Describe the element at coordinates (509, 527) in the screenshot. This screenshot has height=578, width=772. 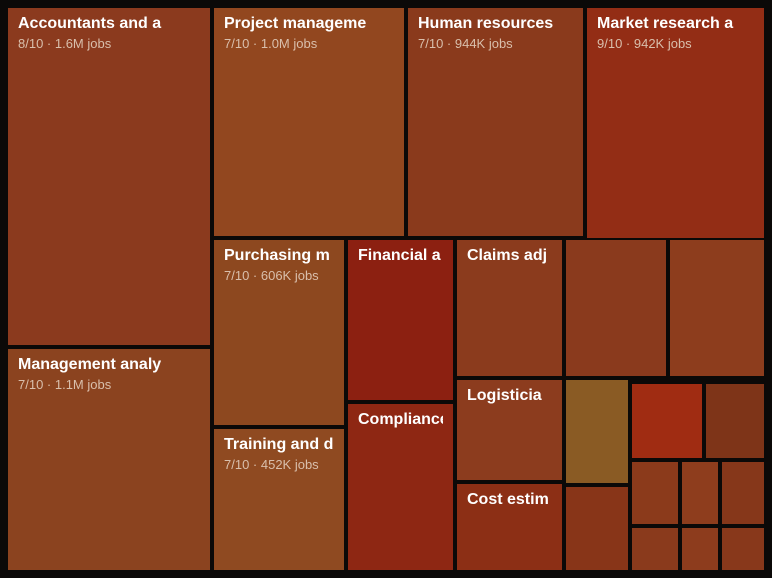
I see `treemap-cell-cost-estimators: Cost estim` at that location.